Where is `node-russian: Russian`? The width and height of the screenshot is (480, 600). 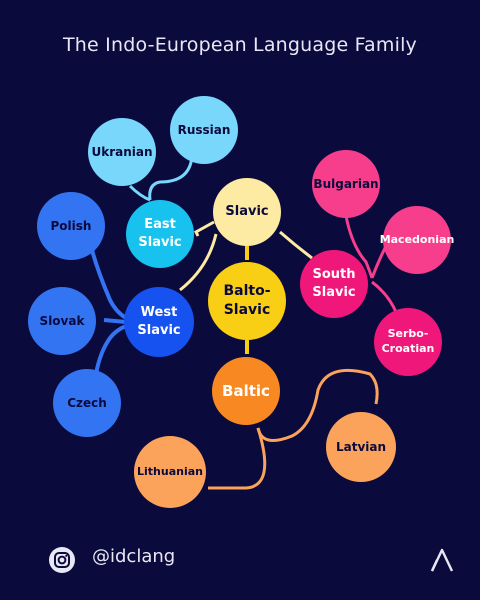
node-russian: Russian is located at coordinates (204, 130).